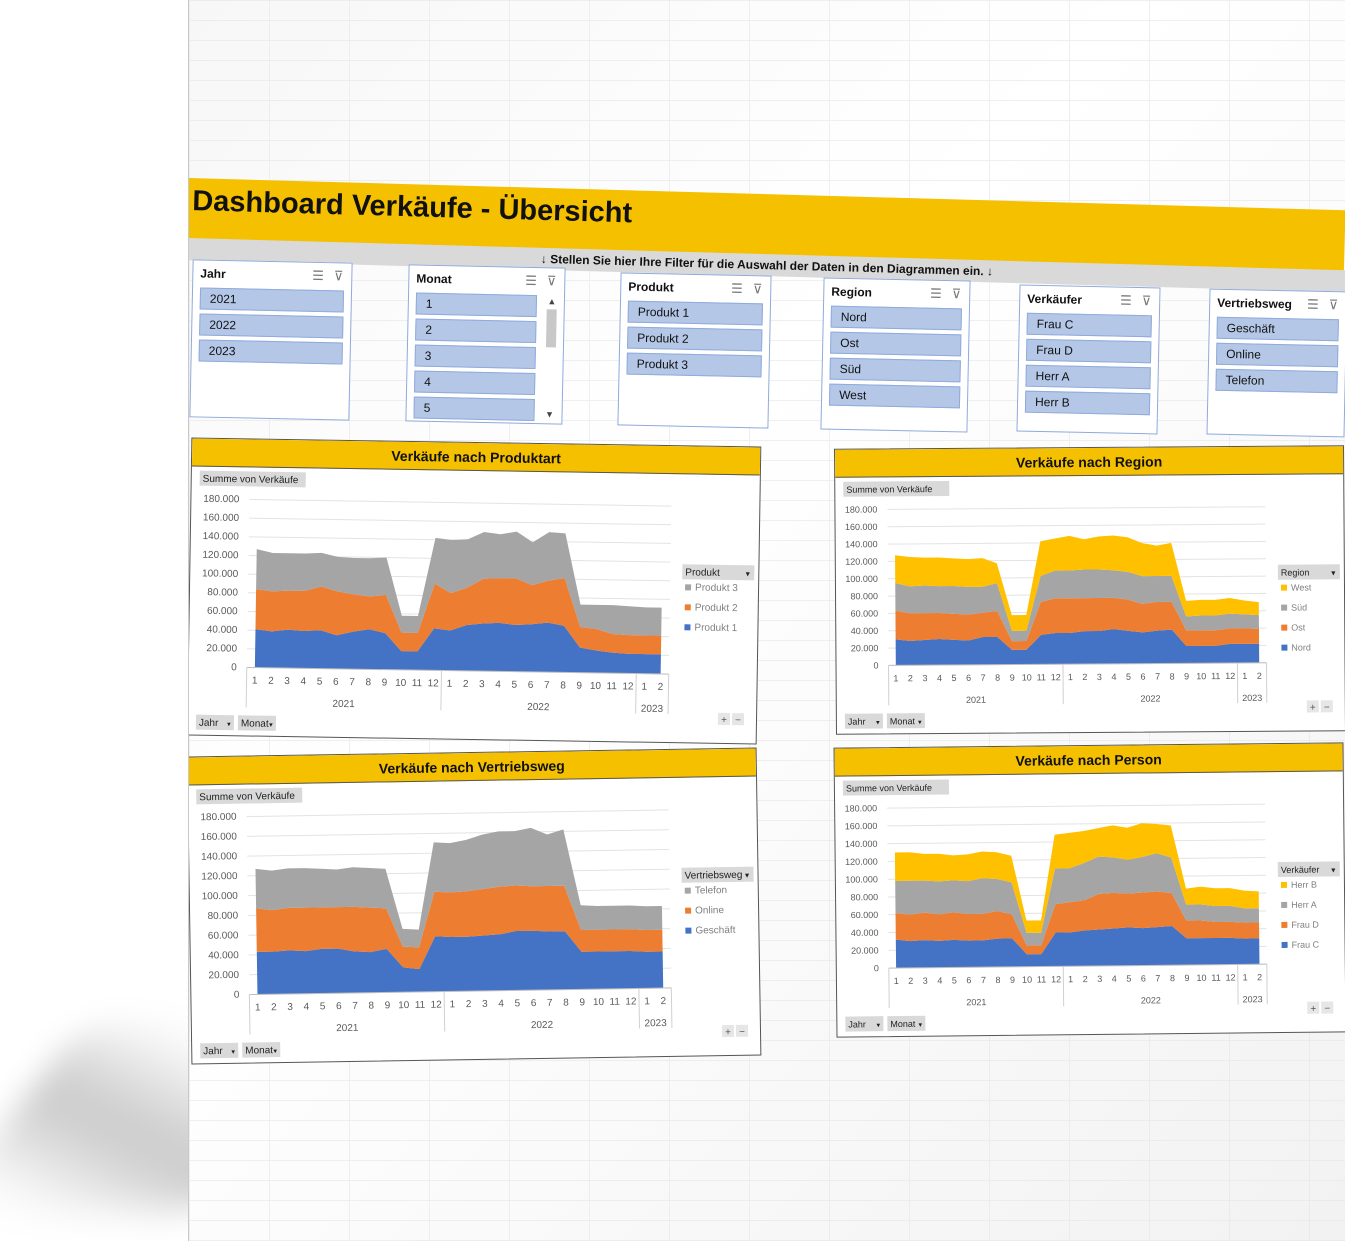 This screenshot has width=1345, height=1241. What do you see at coordinates (1088, 351) in the screenshot?
I see `slicer-item: Frau D` at bounding box center [1088, 351].